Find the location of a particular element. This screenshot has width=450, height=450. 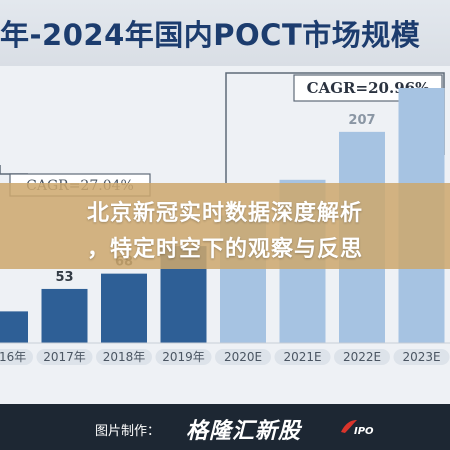

footer-bar: 图片制作： 格隆汇新股 IPO is located at coordinates (225, 427).